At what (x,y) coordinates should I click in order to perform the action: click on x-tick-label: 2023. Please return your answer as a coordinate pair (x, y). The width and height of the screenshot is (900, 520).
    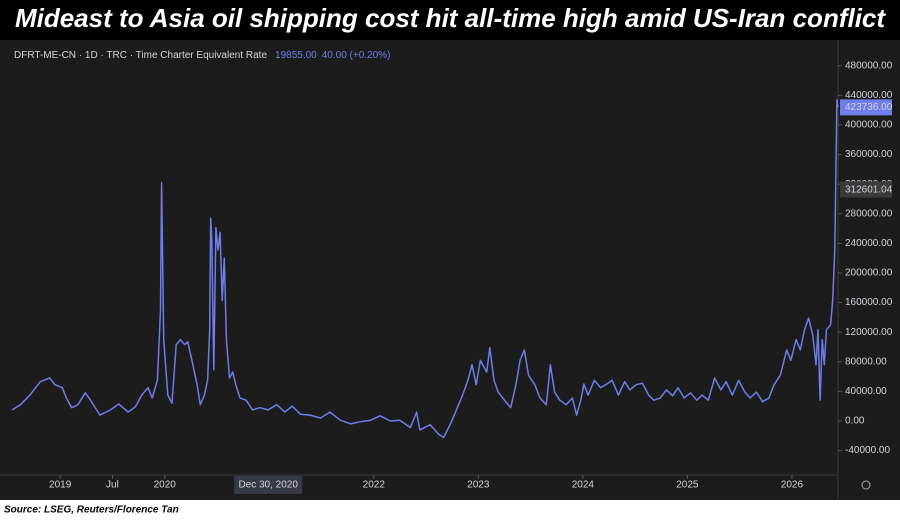
    Looking at the image, I should click on (478, 485).